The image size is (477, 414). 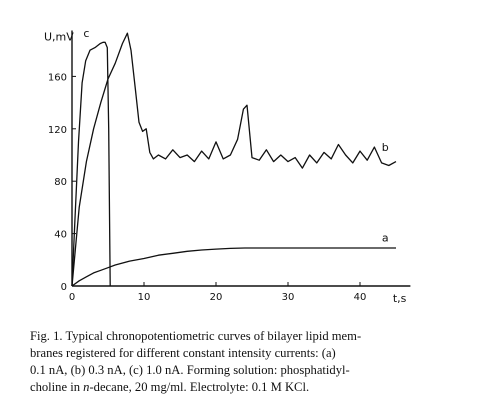 What do you see at coordinates (64, 287) in the screenshot?
I see `y-tick-label: 0` at bounding box center [64, 287].